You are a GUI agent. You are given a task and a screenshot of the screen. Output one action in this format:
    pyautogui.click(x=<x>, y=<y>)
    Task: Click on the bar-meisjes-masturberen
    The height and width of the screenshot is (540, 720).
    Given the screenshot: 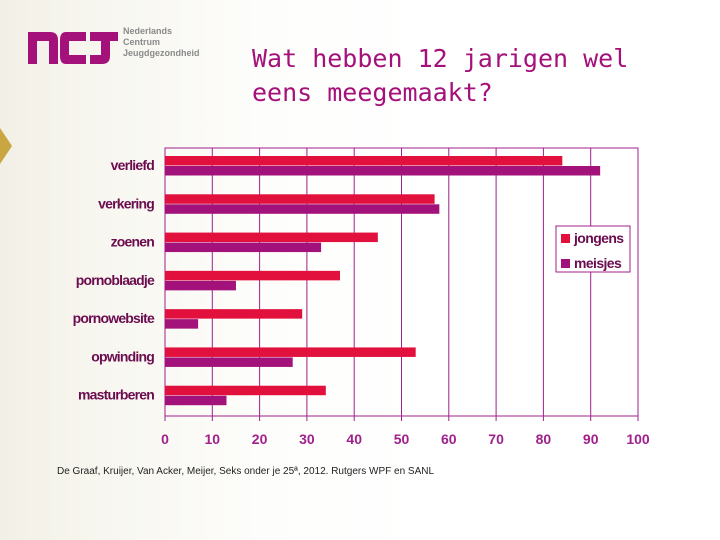 What is the action you would take?
    pyautogui.click(x=196, y=400)
    